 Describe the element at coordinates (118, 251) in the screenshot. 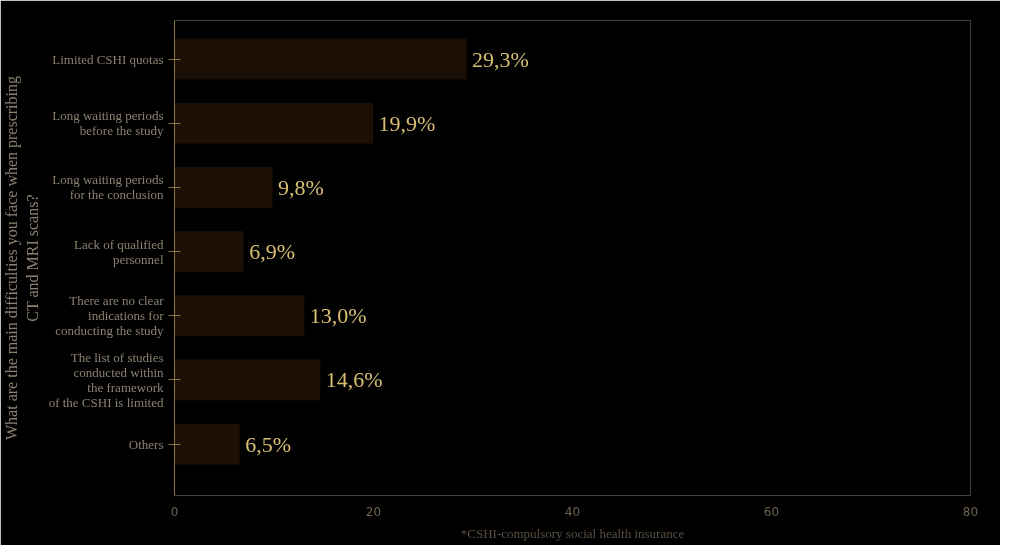

I see `y-tick-label: Lack of qualified personnel` at that location.